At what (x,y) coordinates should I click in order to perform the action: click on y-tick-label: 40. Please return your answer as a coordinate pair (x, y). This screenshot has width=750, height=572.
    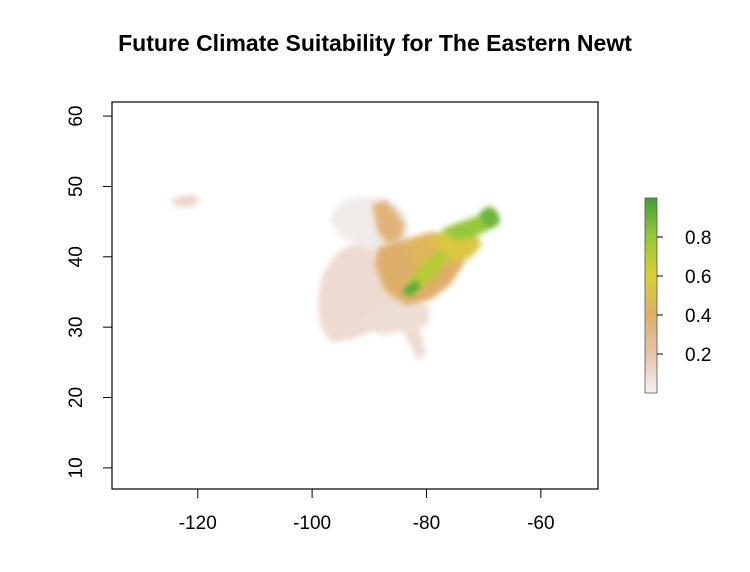
    Looking at the image, I should click on (76, 256).